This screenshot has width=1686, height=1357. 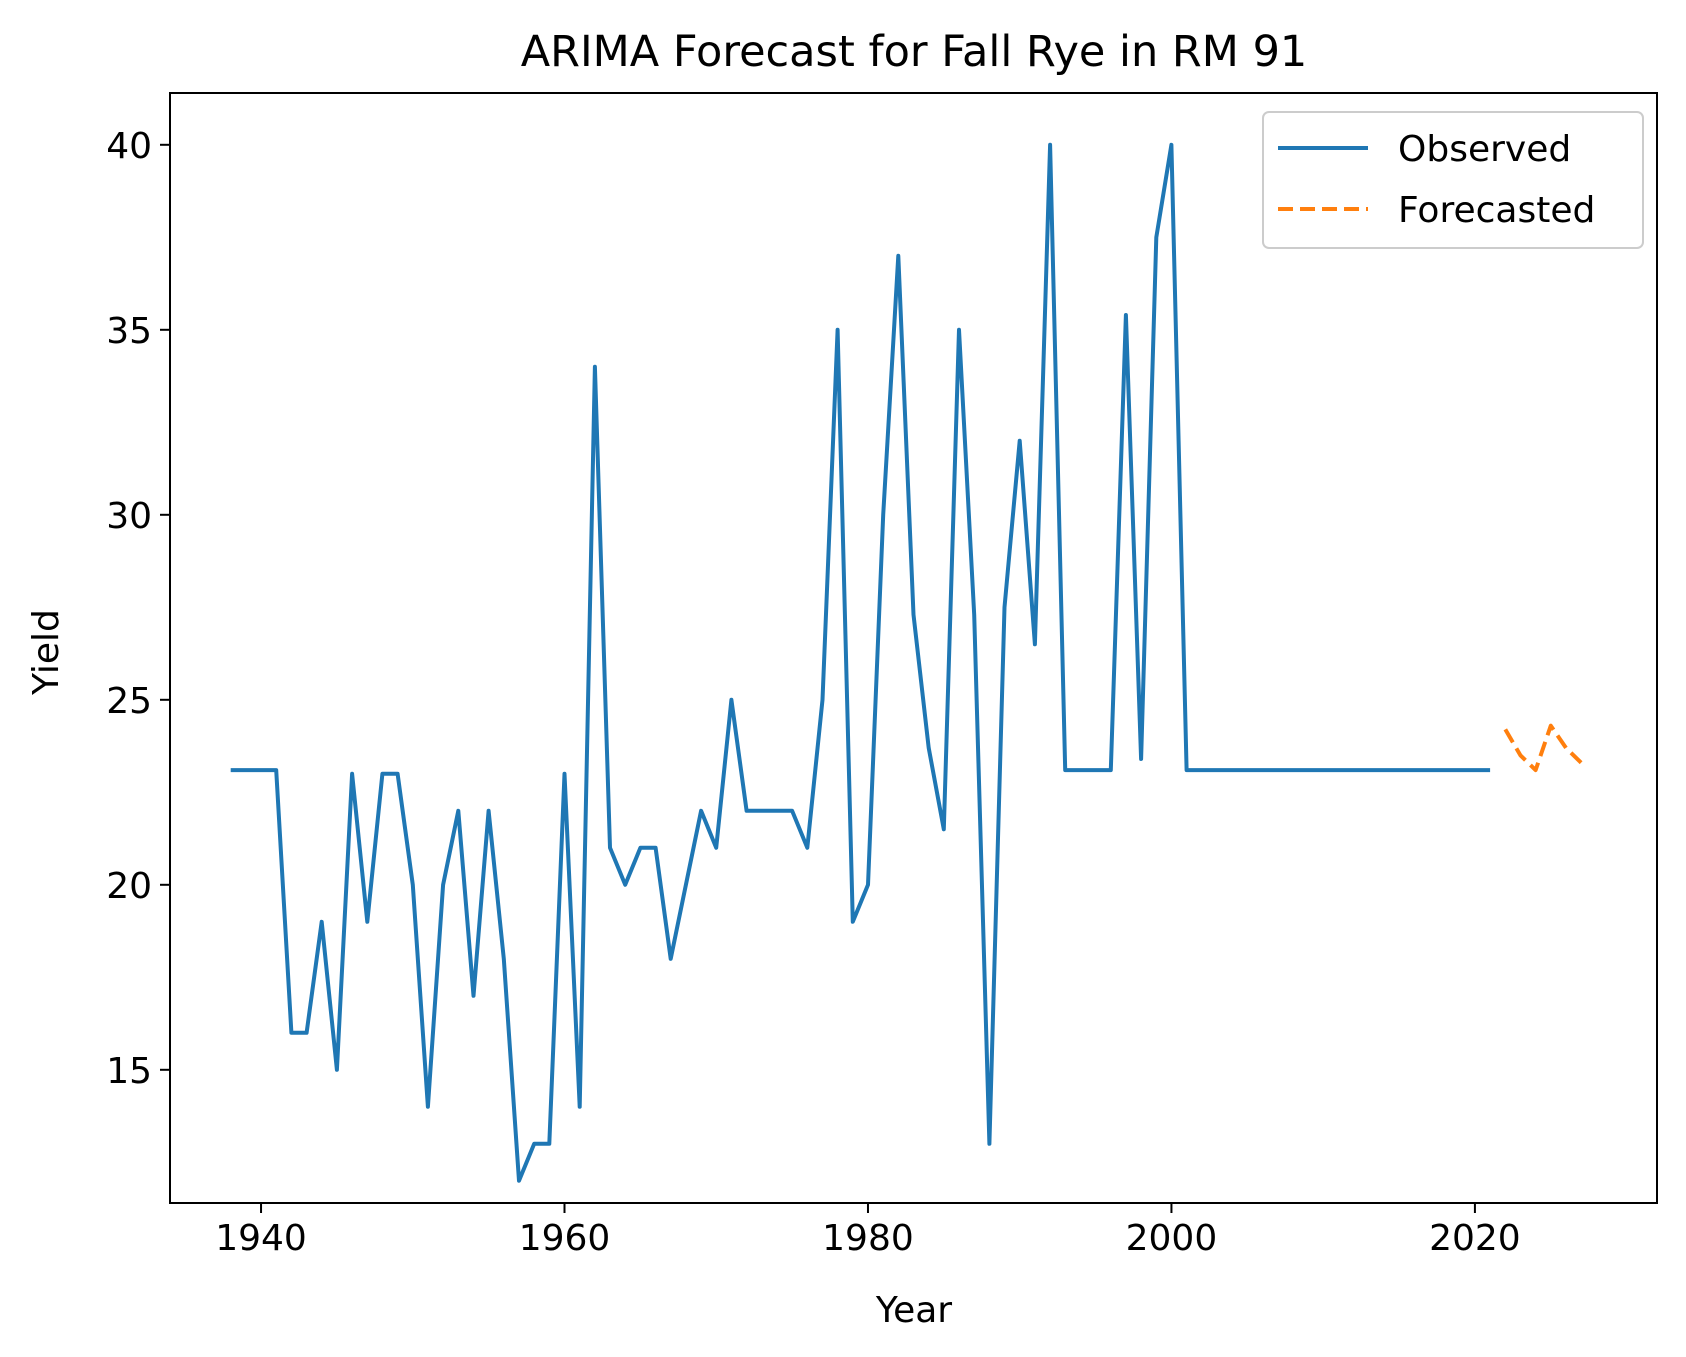 What do you see at coordinates (1172, 1238) in the screenshot?
I see `x-tick-label: 2000` at bounding box center [1172, 1238].